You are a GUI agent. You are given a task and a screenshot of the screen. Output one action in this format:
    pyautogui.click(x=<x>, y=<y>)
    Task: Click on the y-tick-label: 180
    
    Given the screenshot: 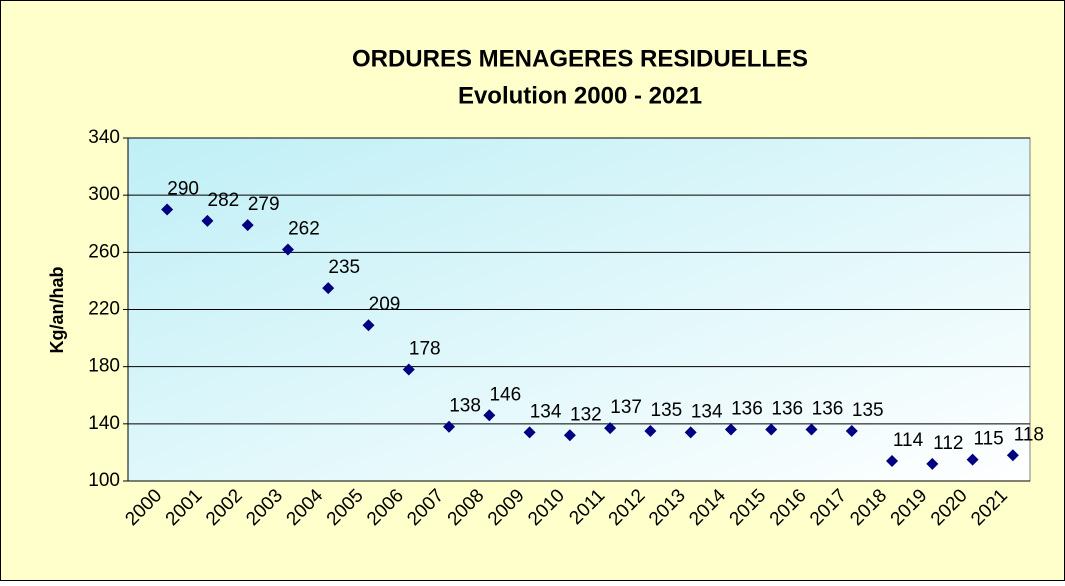 What is the action you would take?
    pyautogui.click(x=104, y=366)
    